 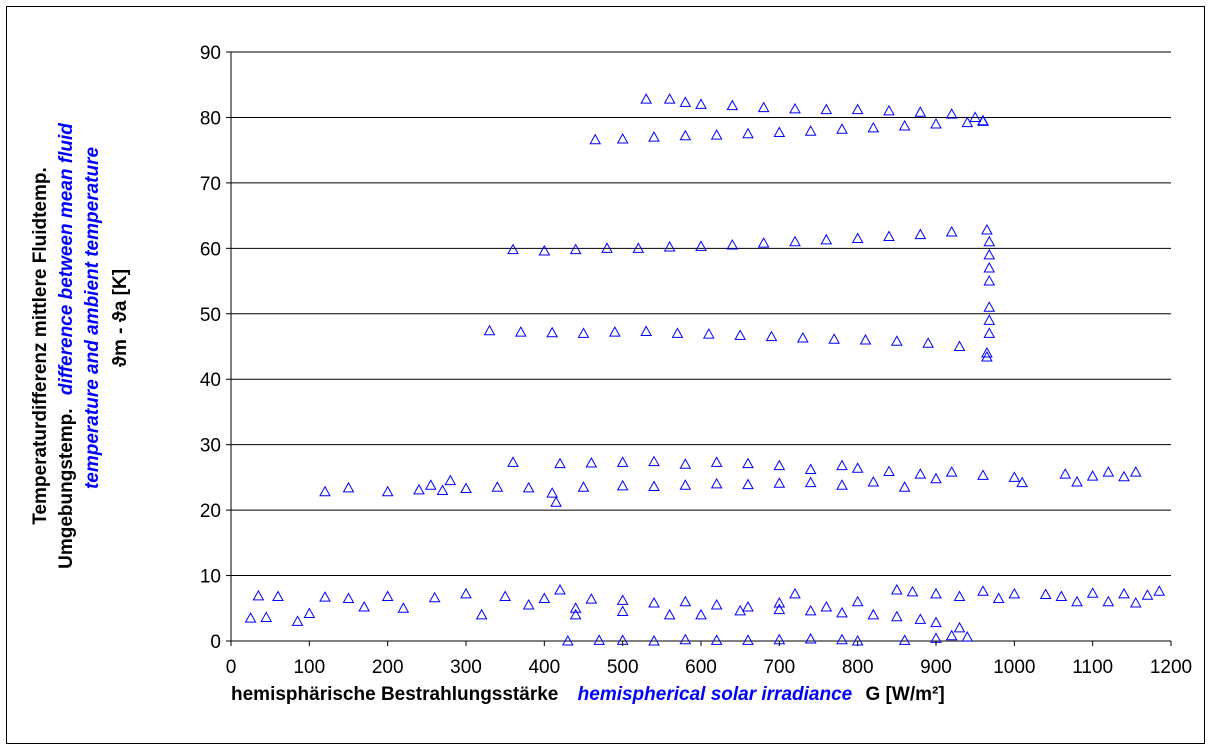 I want to click on y-tick-label: 90, so click(x=210, y=53).